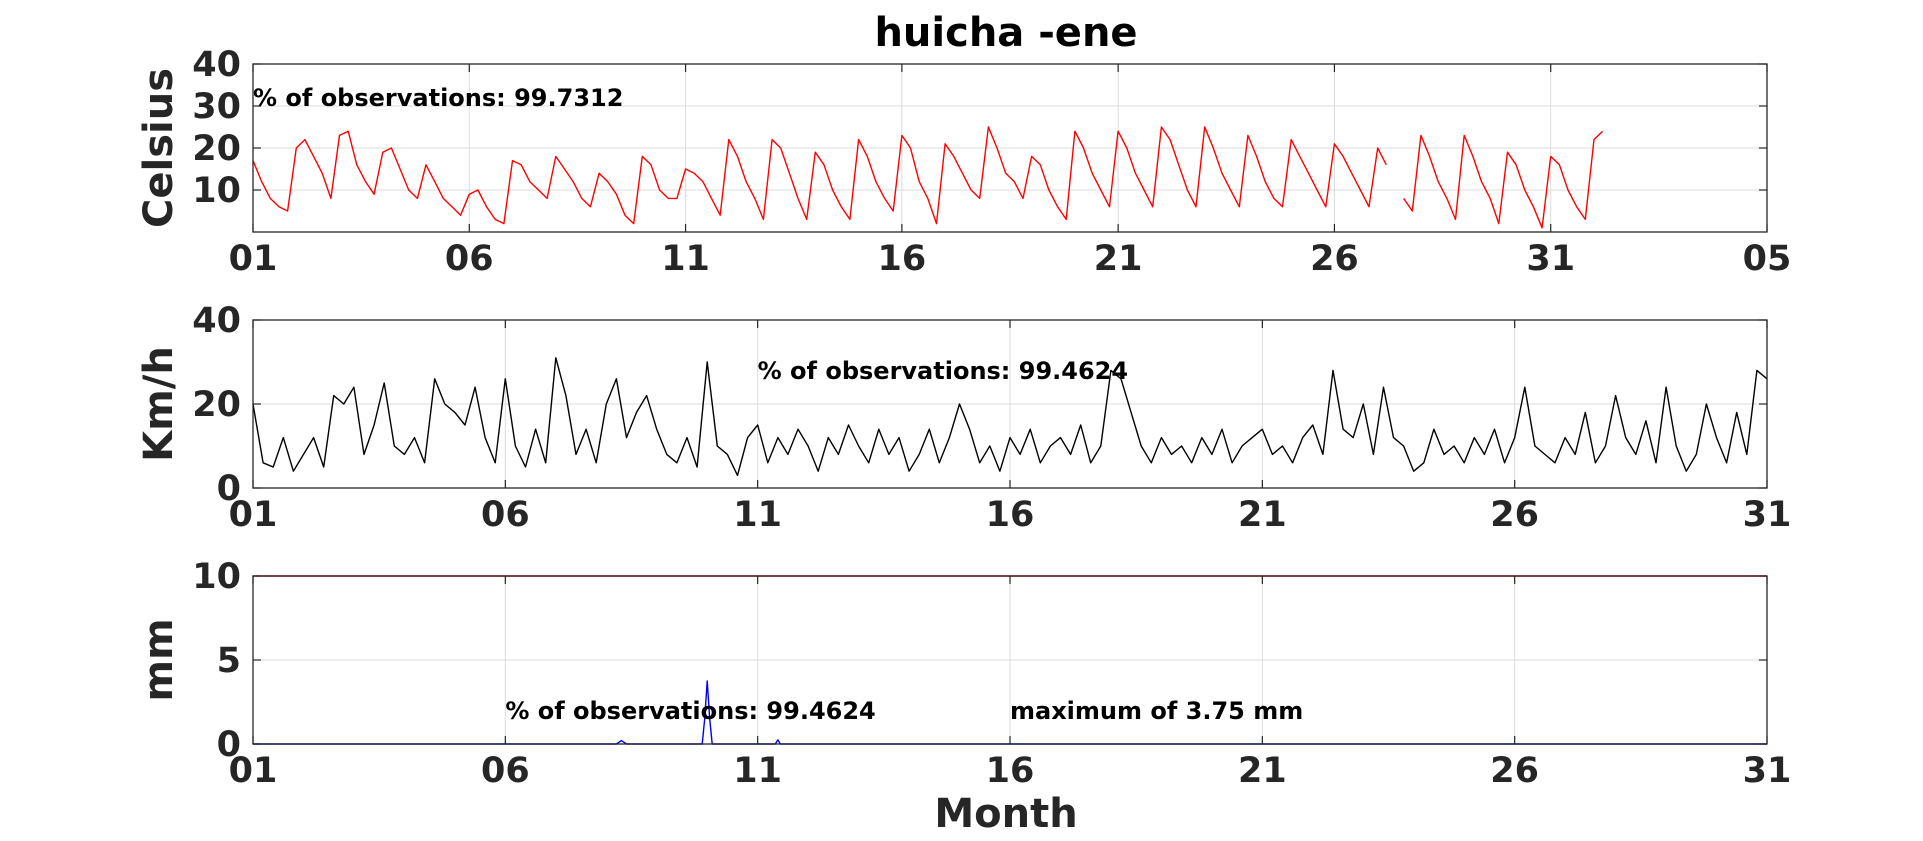 Image resolution: width=1923 pixels, height=841 pixels. Describe the element at coordinates (1767, 259) in the screenshot. I see `x-tick-label: 05` at that location.